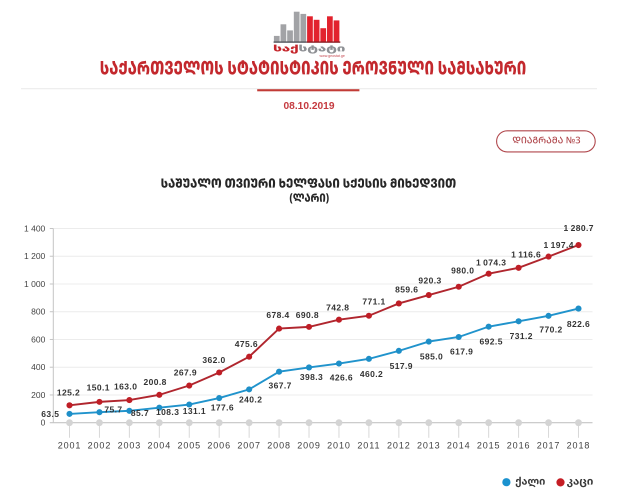 The image size is (618, 500). Describe the element at coordinates (35, 284) in the screenshot. I see `svg-text: 1 000` at that location.